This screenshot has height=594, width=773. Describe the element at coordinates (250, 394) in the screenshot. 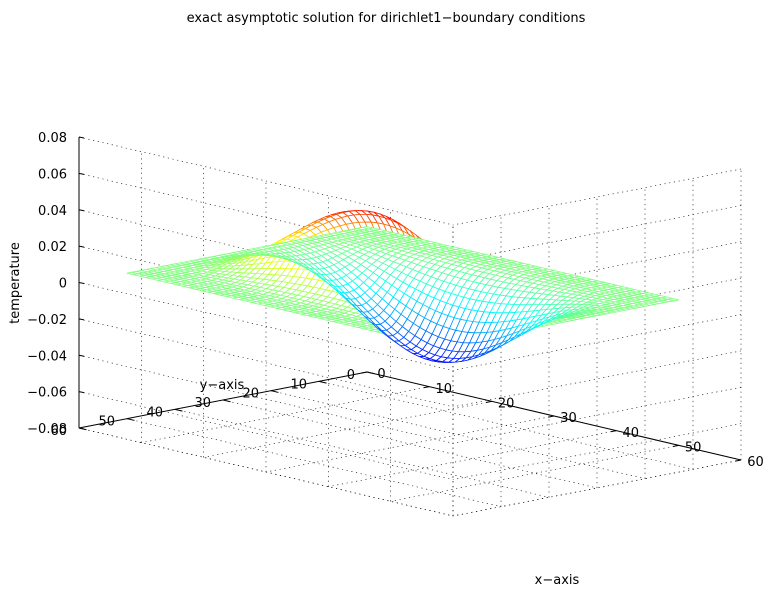

I see `y-tick-label: 20` at that location.